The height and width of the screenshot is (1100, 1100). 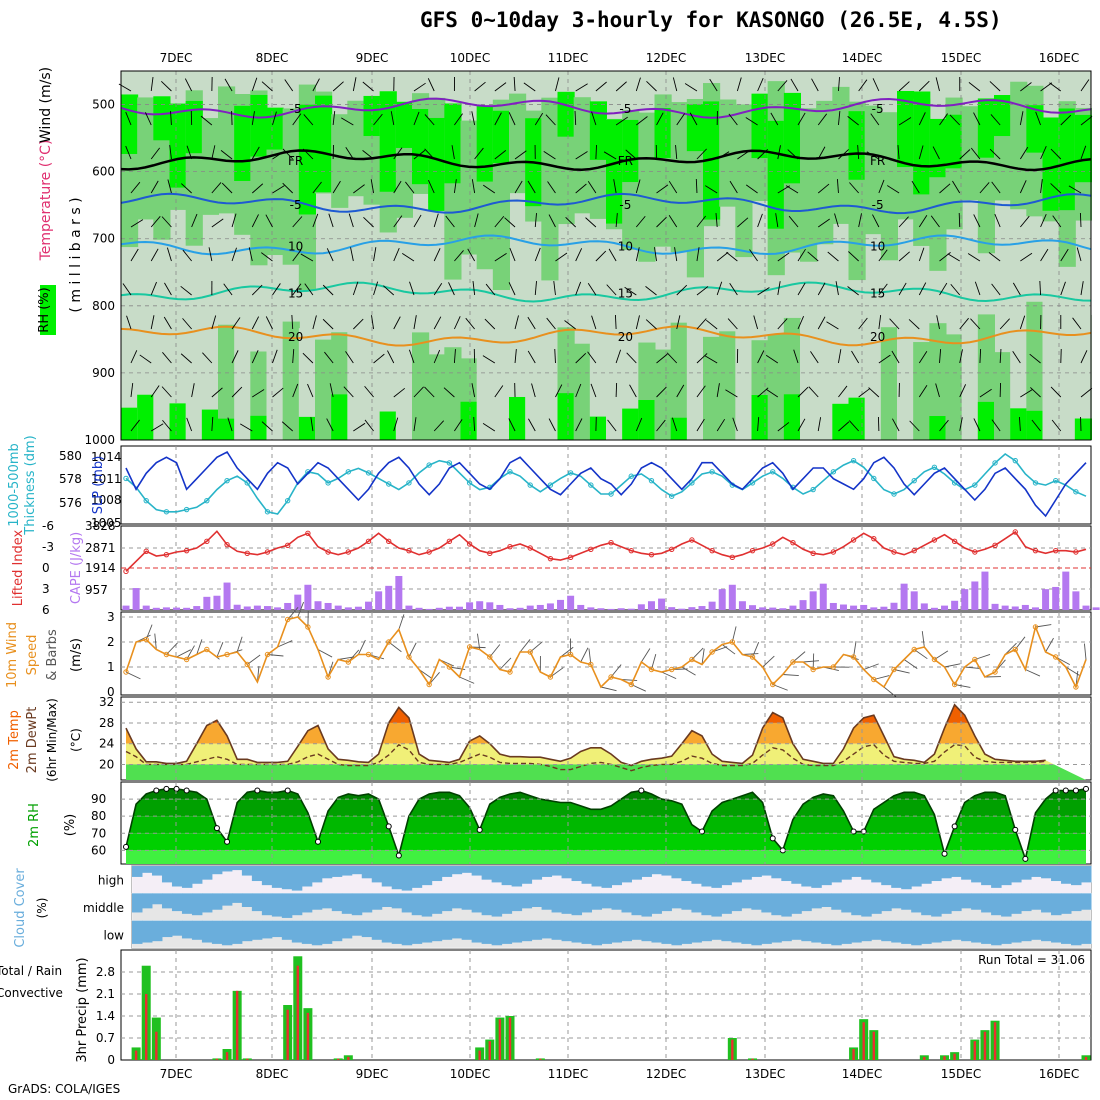 I want to click on precip-conv-bar, so click(x=479, y=1055).